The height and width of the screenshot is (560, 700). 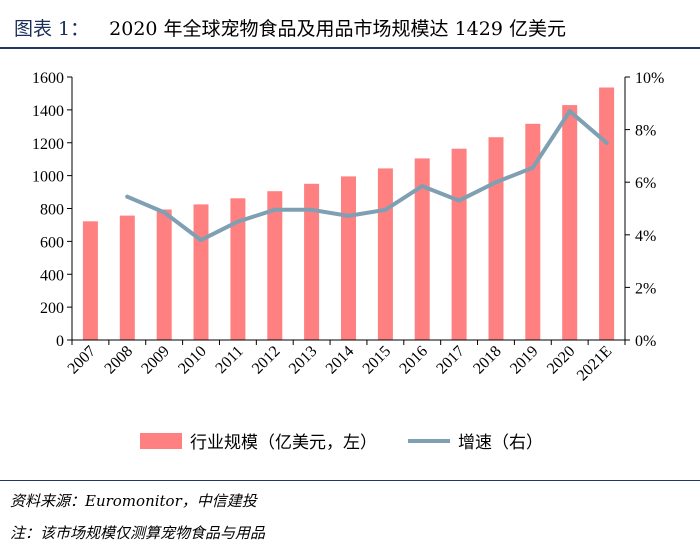 I want to click on growth-point-2021E, so click(x=606, y=142).